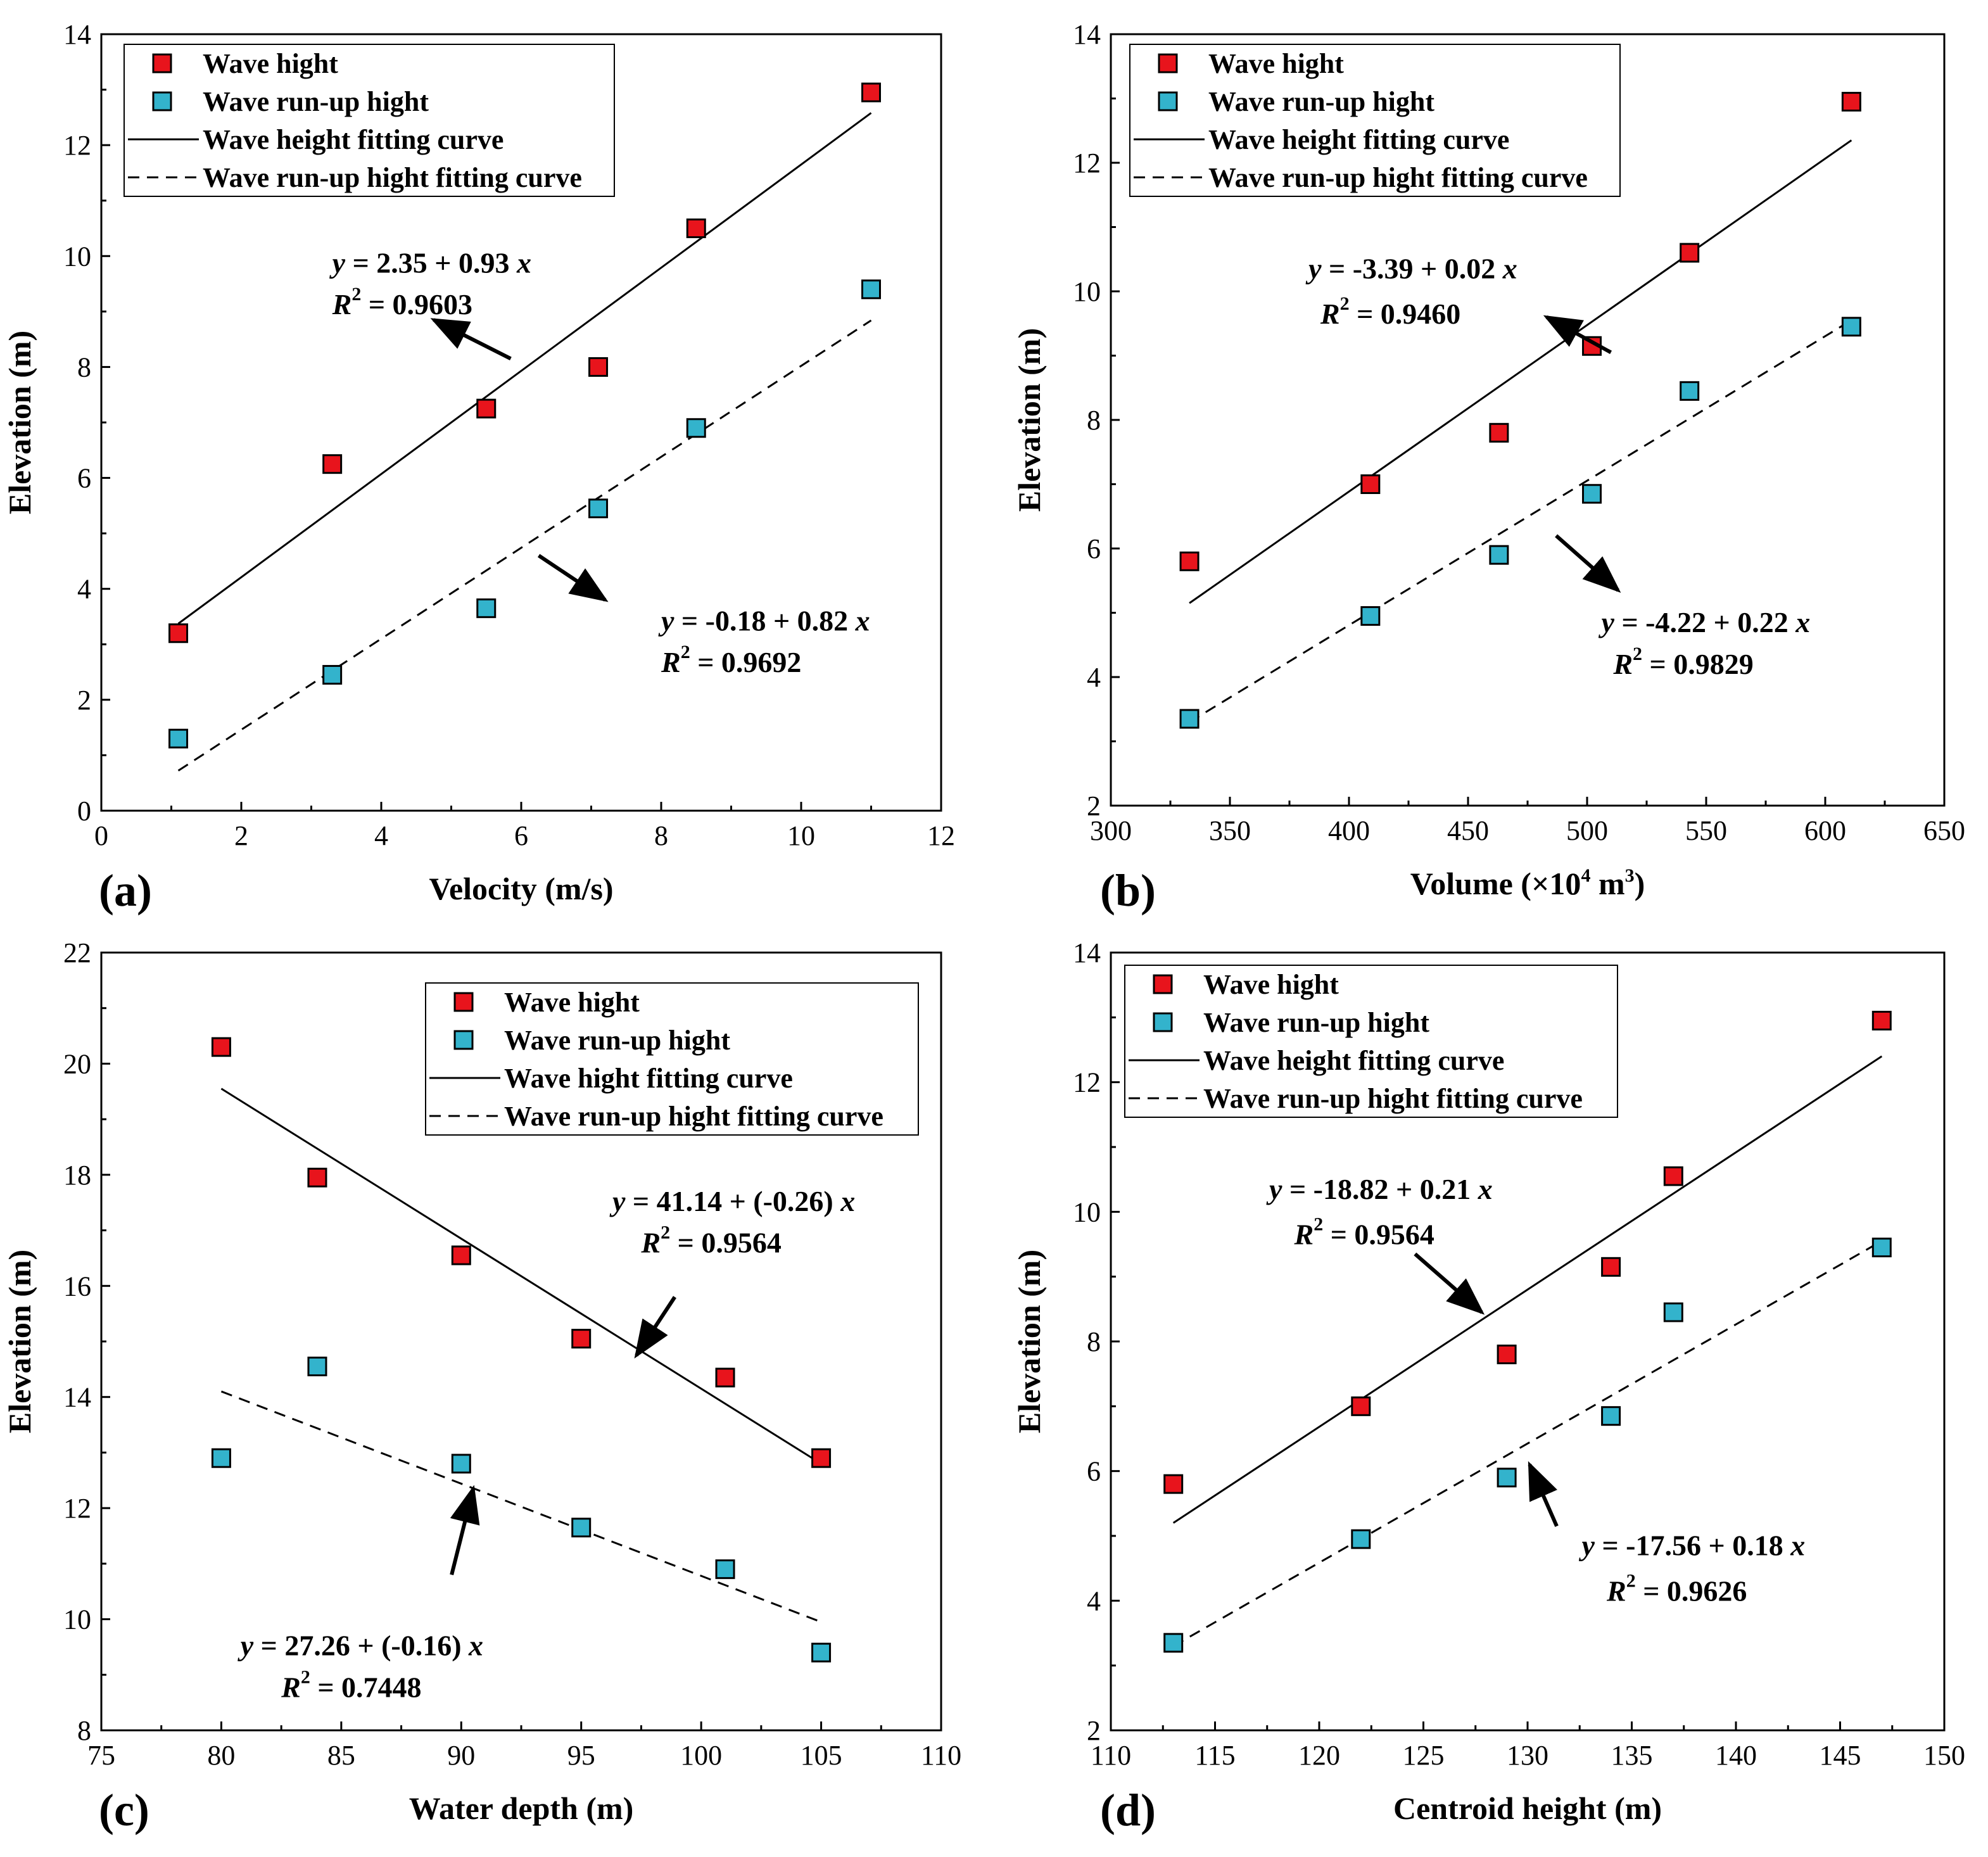 The width and height of the screenshot is (1988, 1857). What do you see at coordinates (701, 1755) in the screenshot?
I see `x-tick-label: 100` at bounding box center [701, 1755].